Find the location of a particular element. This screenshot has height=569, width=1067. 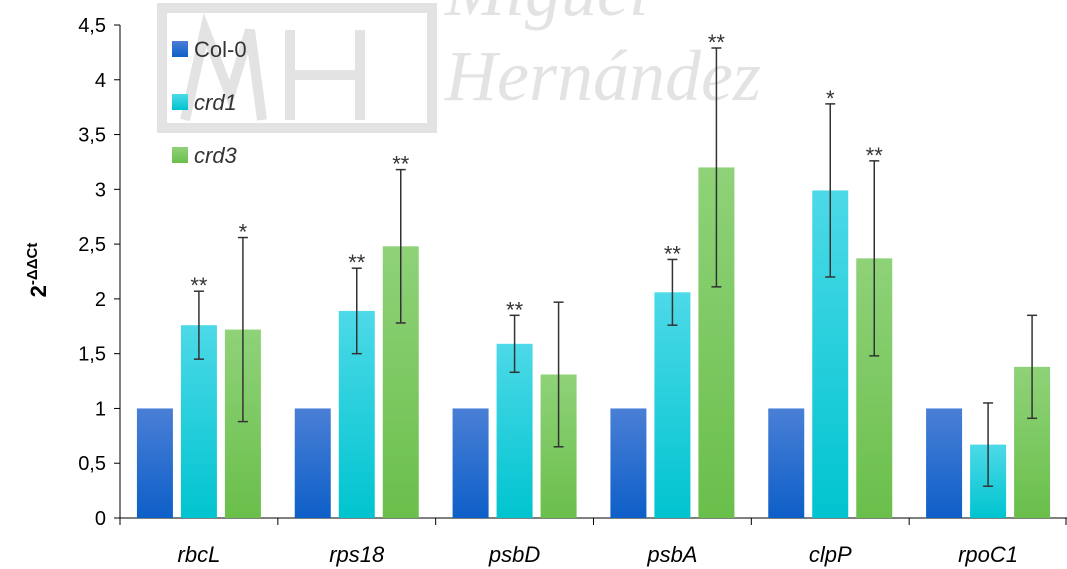

legend-label: Col-0 is located at coordinates (220, 49).